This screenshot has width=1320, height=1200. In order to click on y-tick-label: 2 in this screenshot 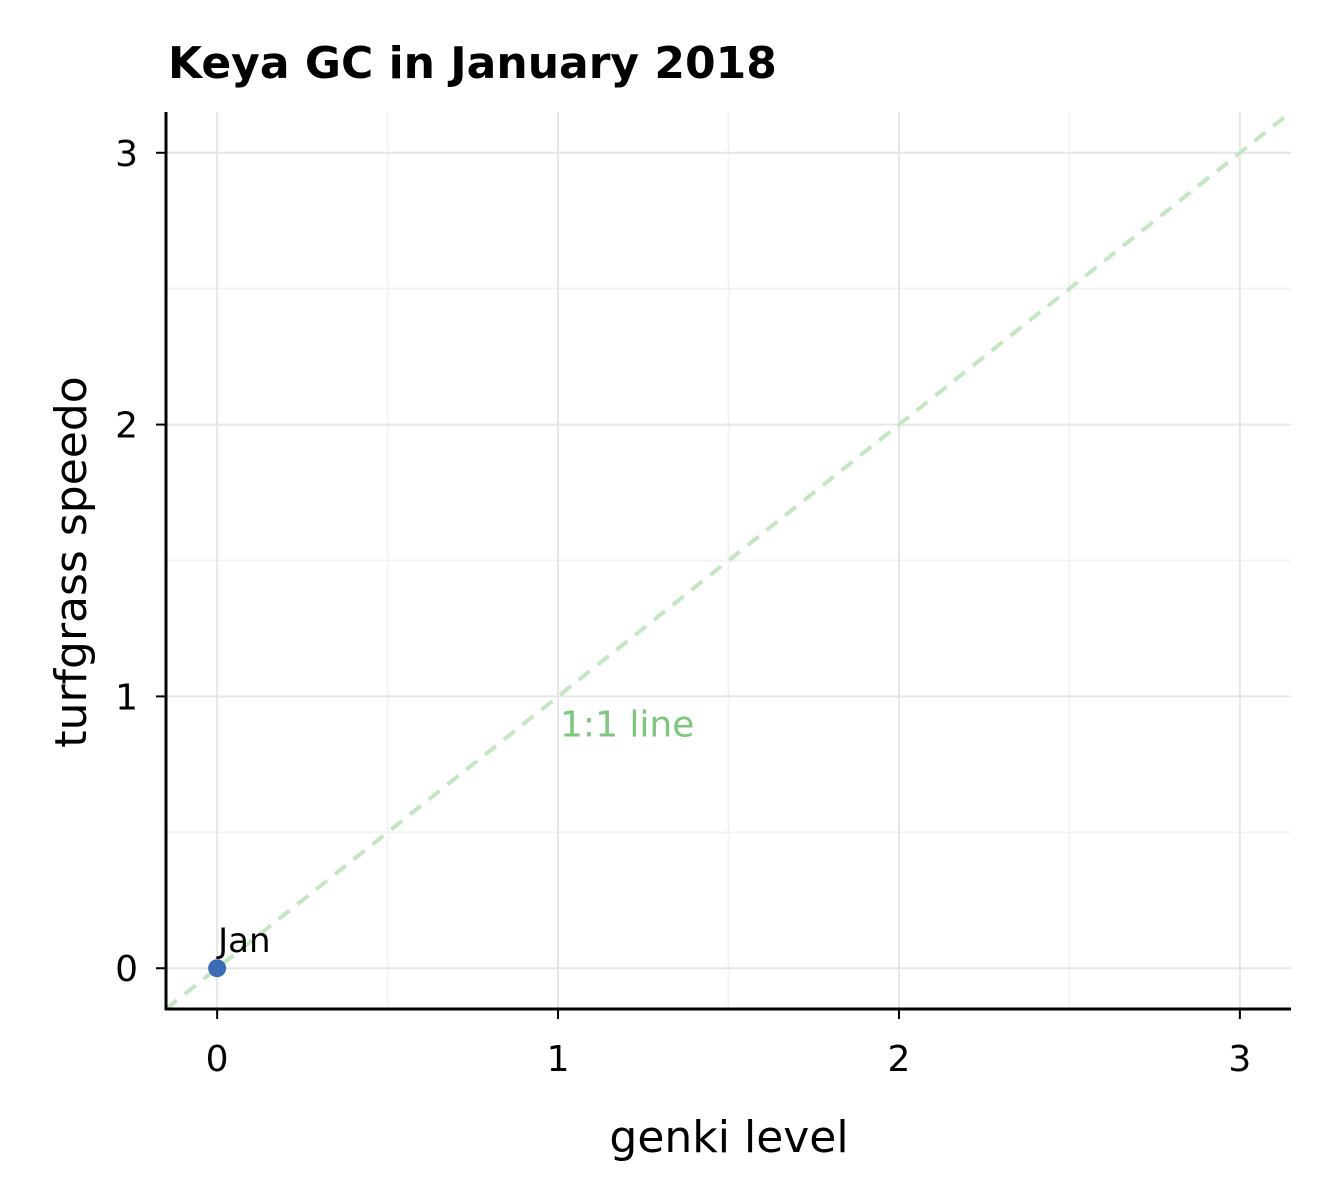, I will do `click(126, 426)`.